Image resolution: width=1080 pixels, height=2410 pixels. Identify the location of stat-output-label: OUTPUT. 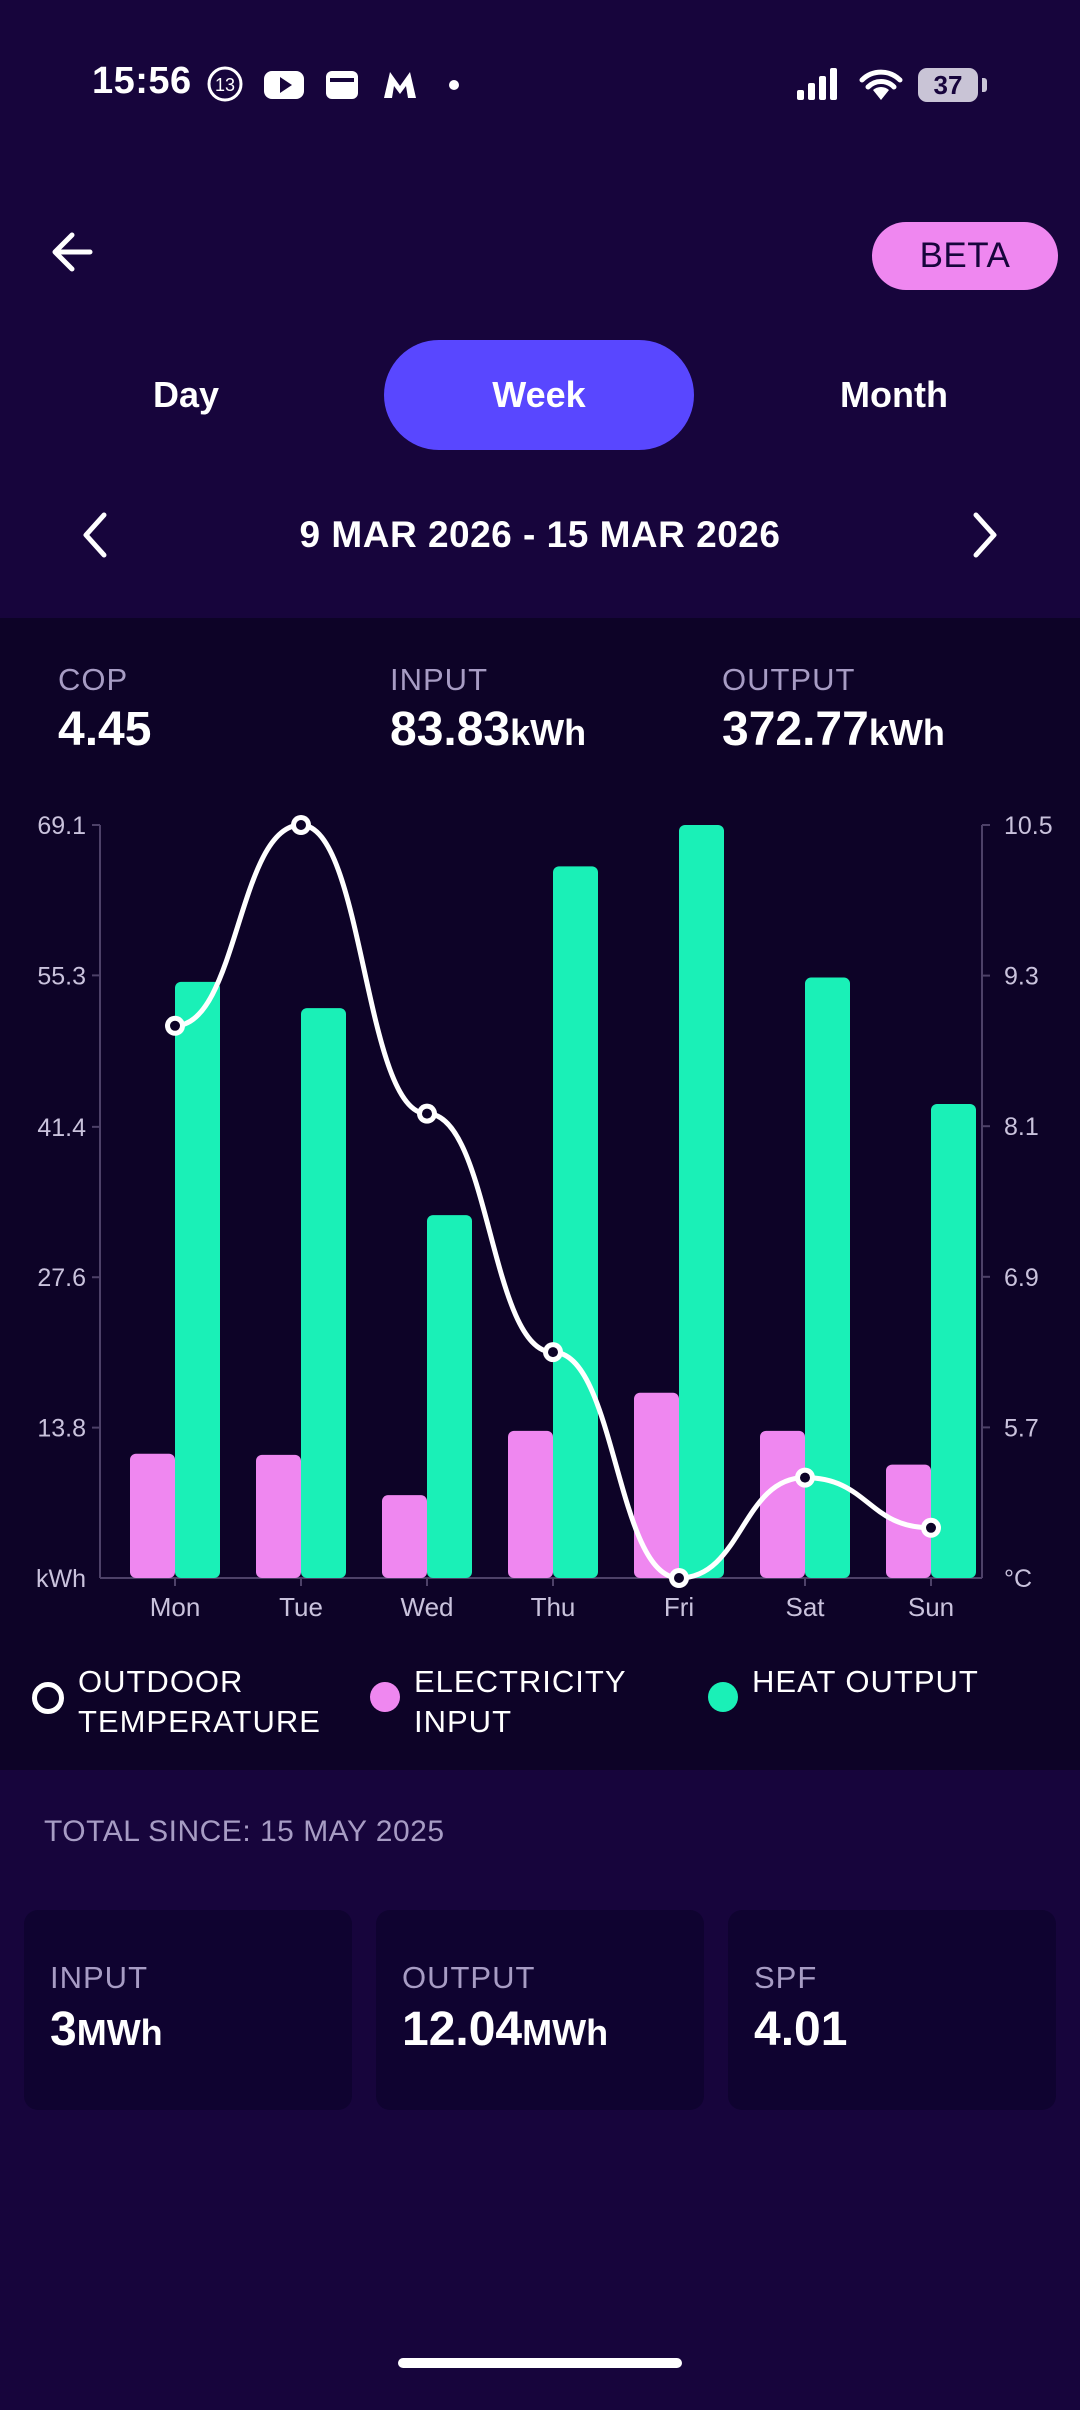
(789, 679).